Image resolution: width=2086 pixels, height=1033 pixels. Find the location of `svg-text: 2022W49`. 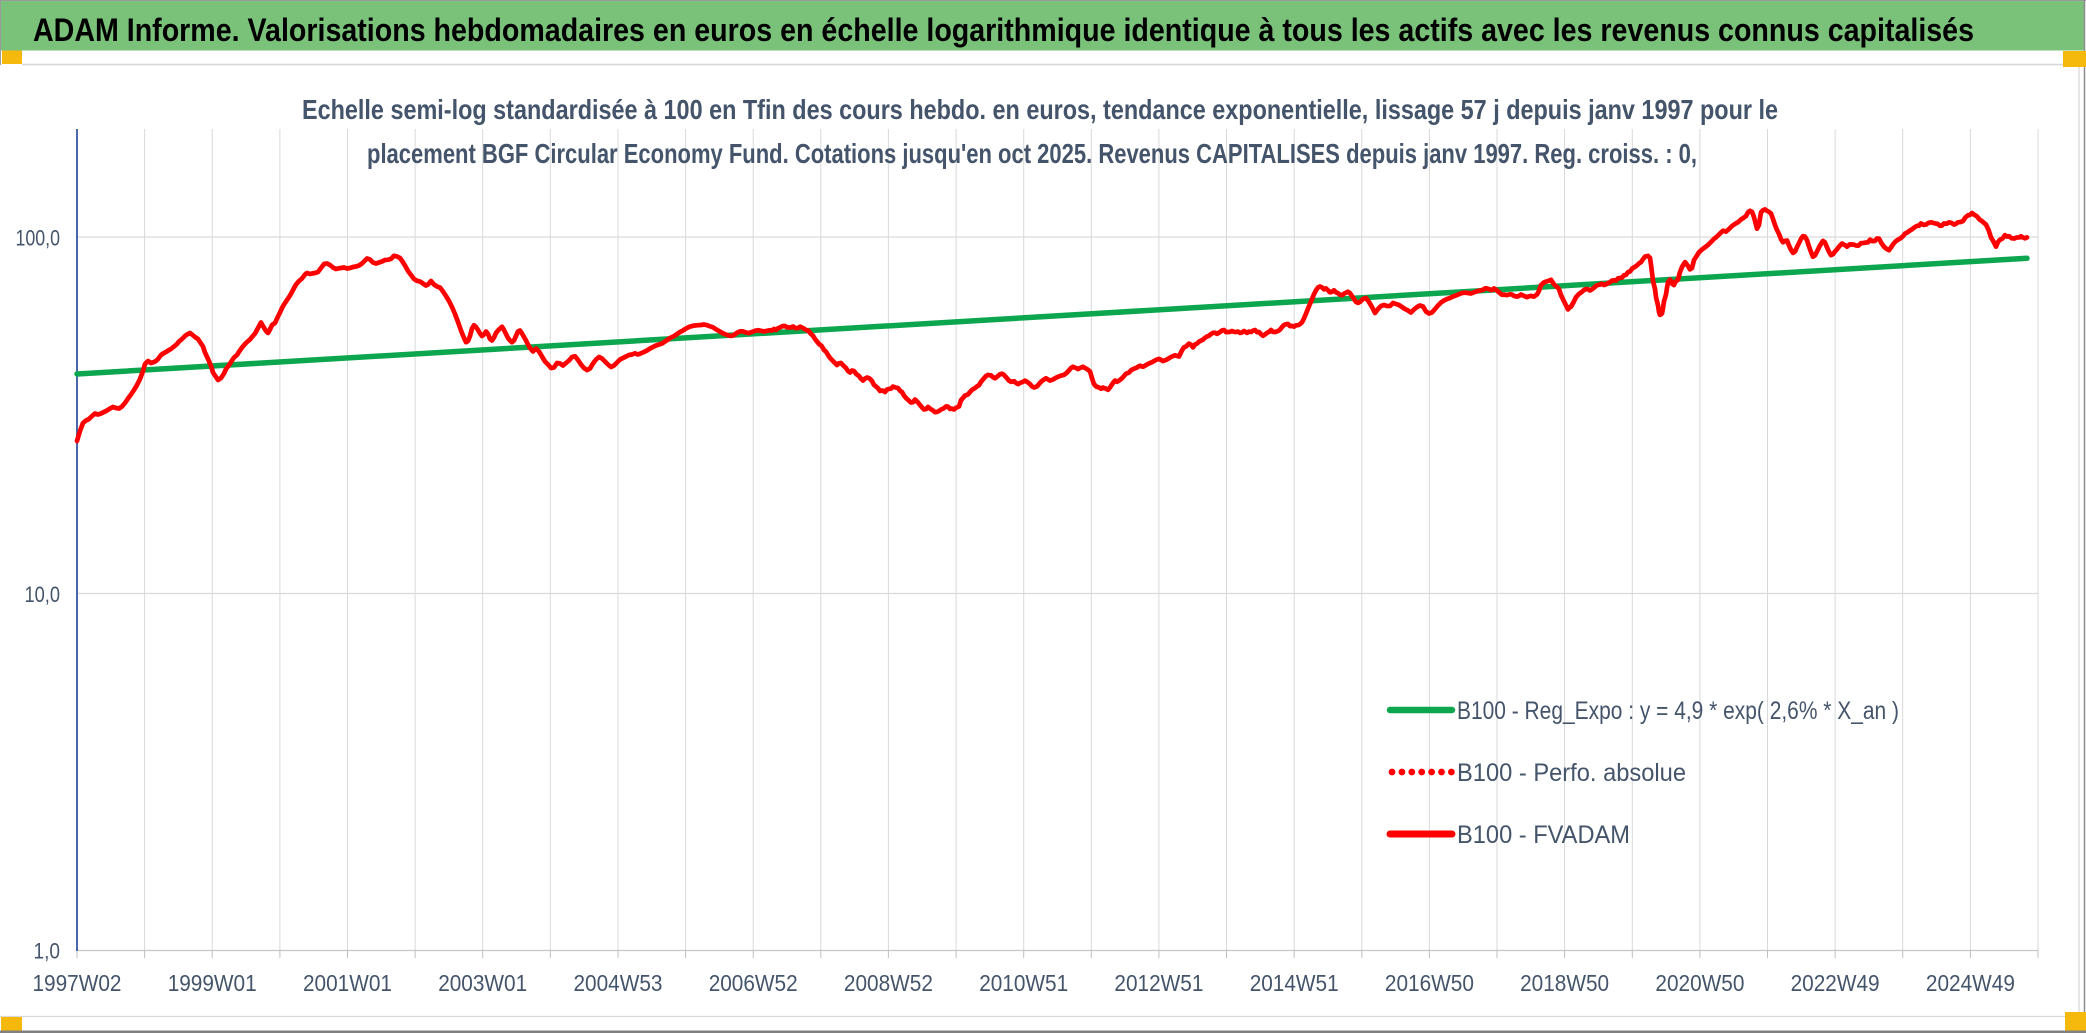

svg-text: 2022W49 is located at coordinates (1835, 983).